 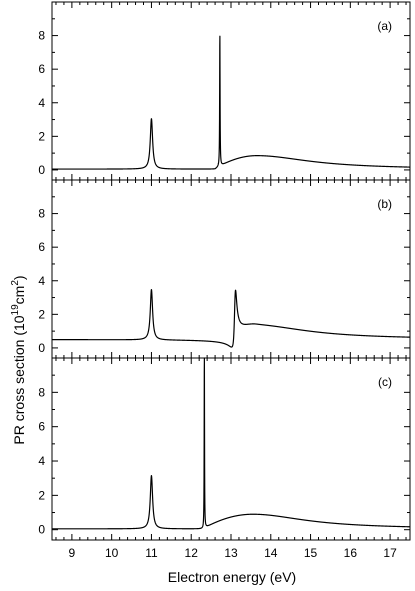 I want to click on panel-label: (b), so click(x=384, y=204).